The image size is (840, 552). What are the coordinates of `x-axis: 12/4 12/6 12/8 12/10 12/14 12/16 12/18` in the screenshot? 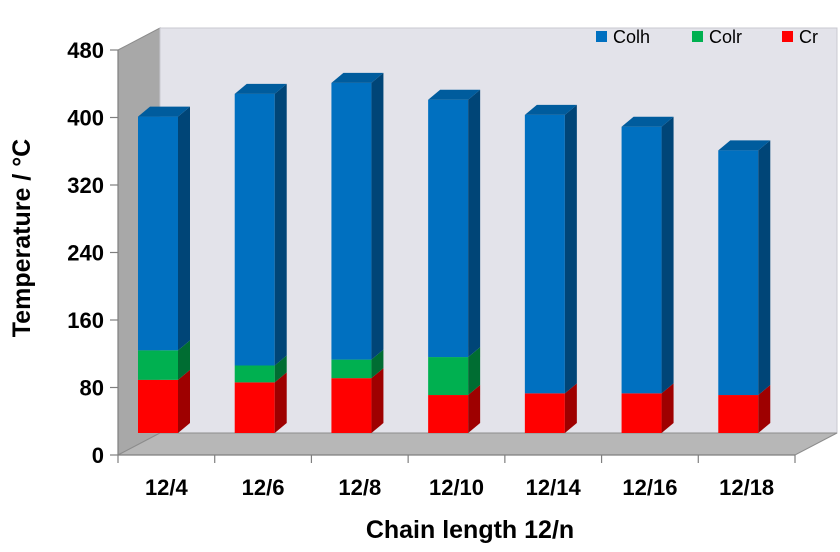 It's located at (456, 477).